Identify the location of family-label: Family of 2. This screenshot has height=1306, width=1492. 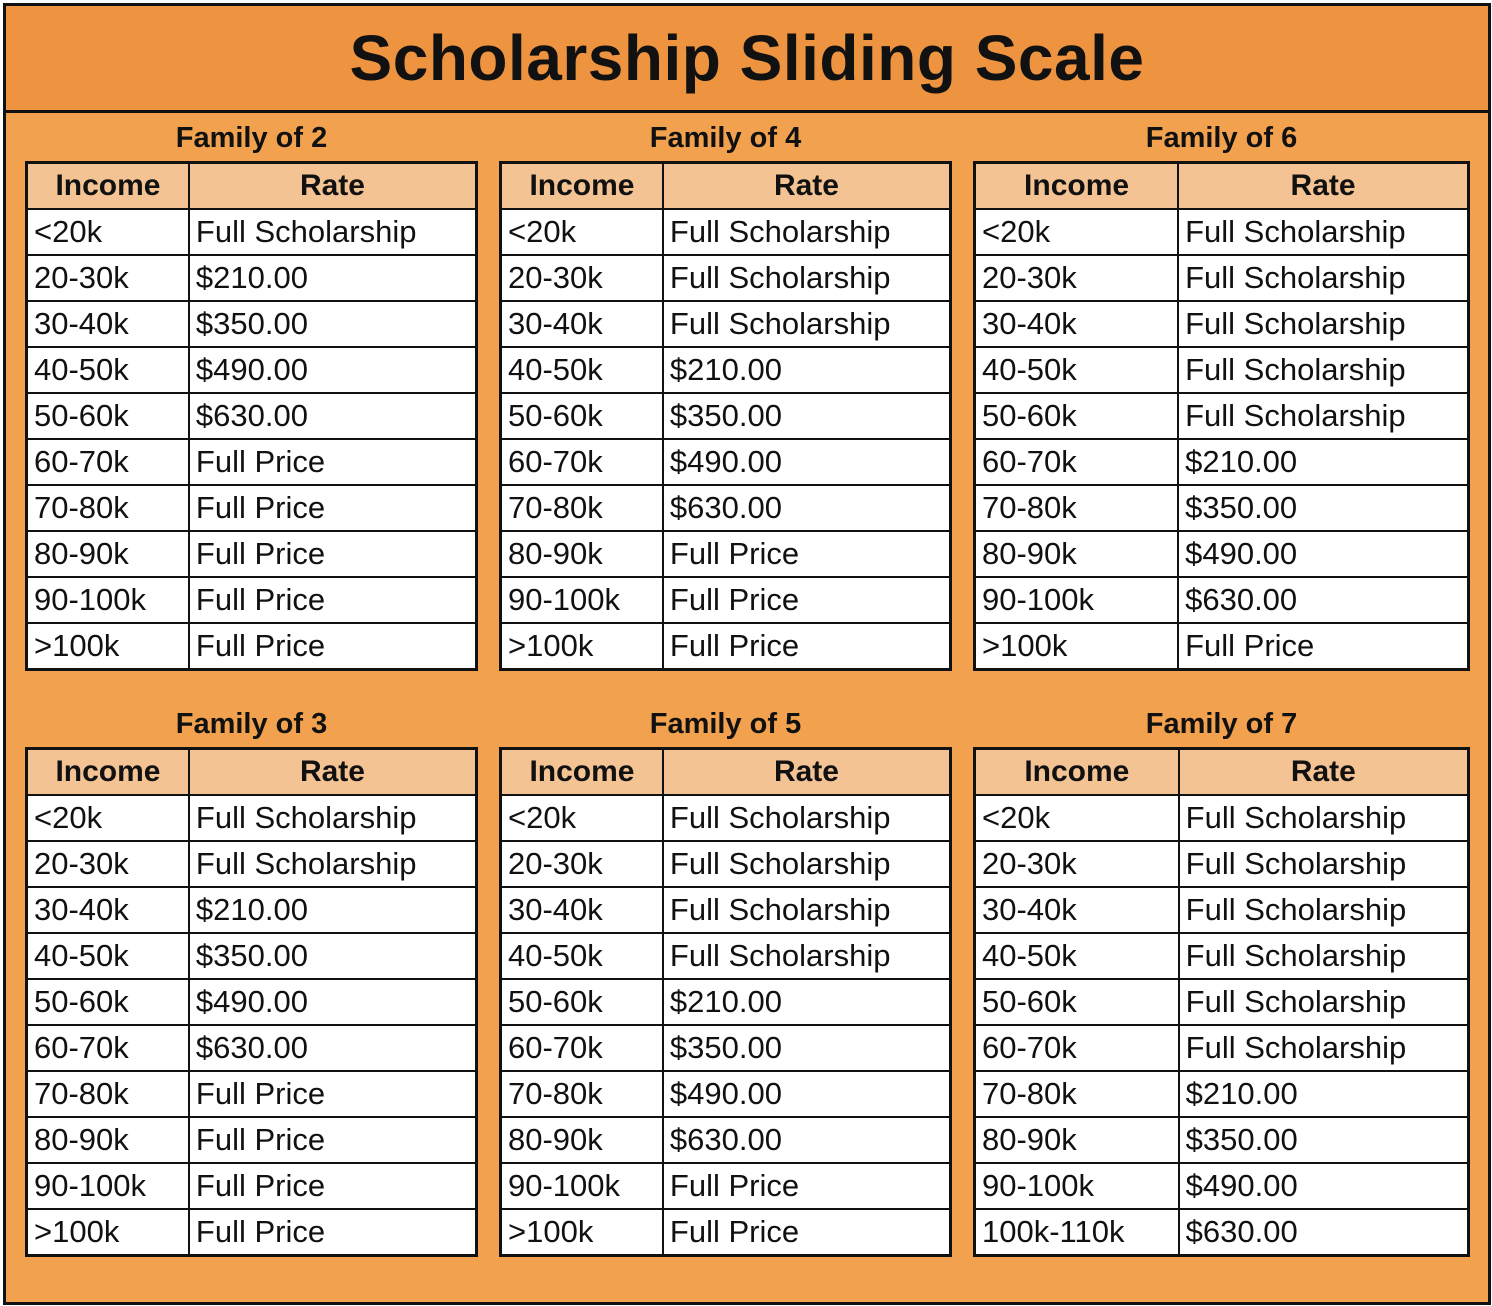
(251, 137).